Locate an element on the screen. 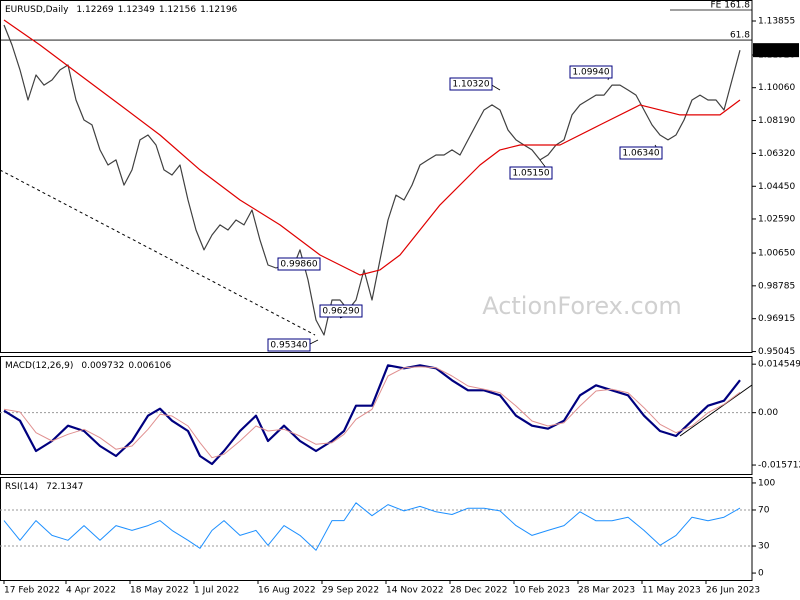 The height and width of the screenshot is (600, 800). y-tick-label: 1.08190 is located at coordinates (776, 121).